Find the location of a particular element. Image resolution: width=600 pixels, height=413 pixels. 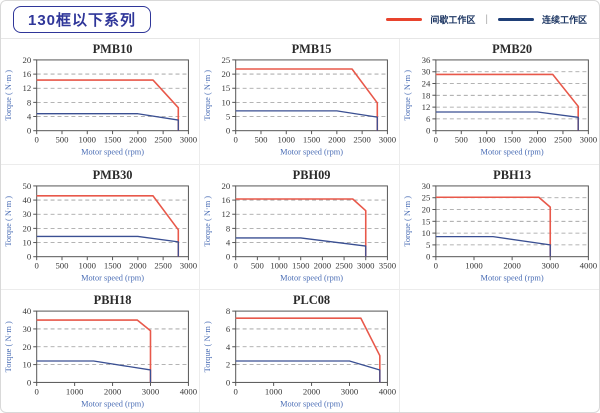

chart-title: PMB20 is located at coordinates (512, 49).